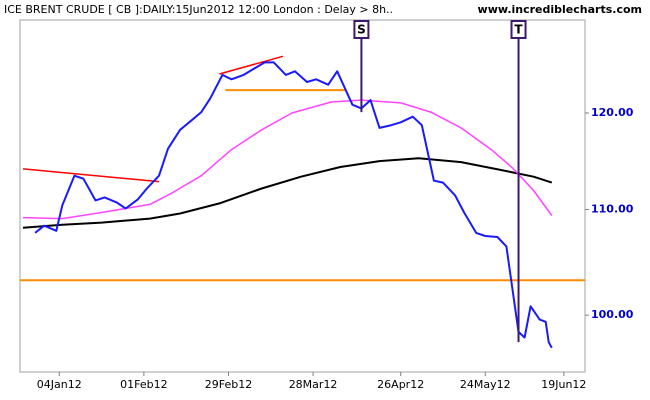  I want to click on annotation-label: S, so click(361, 30).